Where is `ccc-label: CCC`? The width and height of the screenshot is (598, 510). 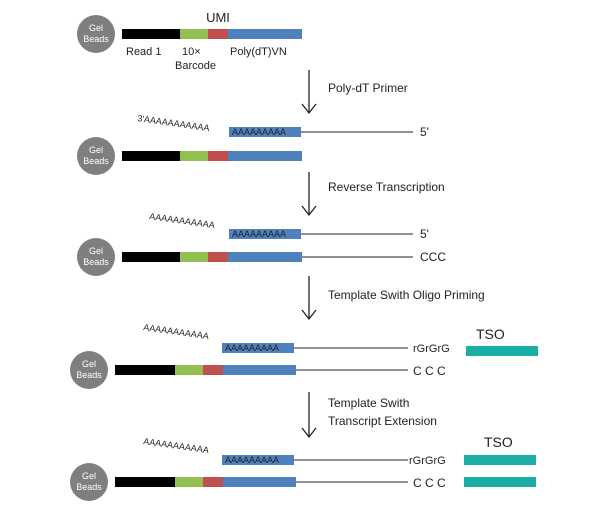 ccc-label: CCC is located at coordinates (433, 257).